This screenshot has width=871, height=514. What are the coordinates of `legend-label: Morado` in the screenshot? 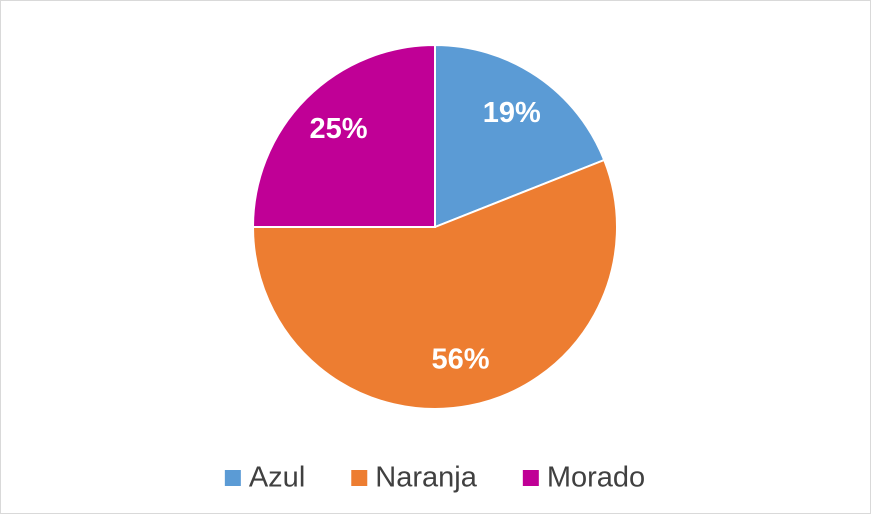 It's located at (596, 478).